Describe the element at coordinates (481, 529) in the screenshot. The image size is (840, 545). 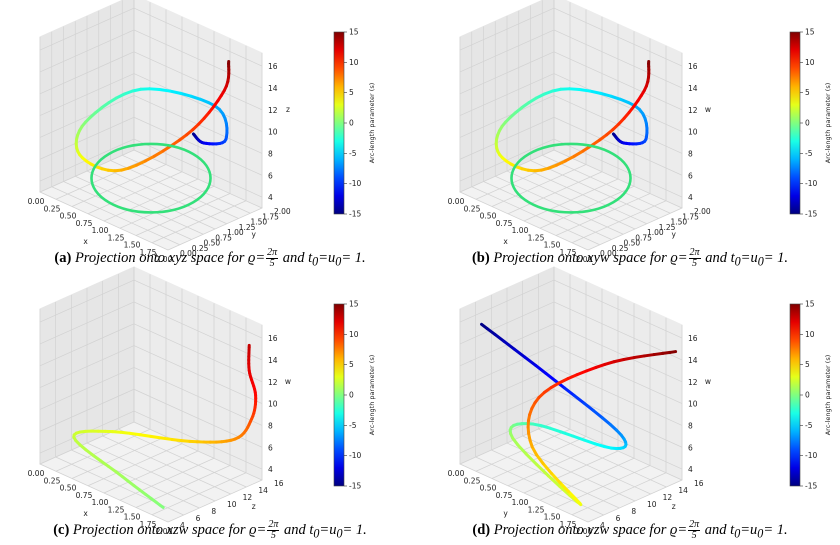
I see `caption-d-label: (d)` at that location.